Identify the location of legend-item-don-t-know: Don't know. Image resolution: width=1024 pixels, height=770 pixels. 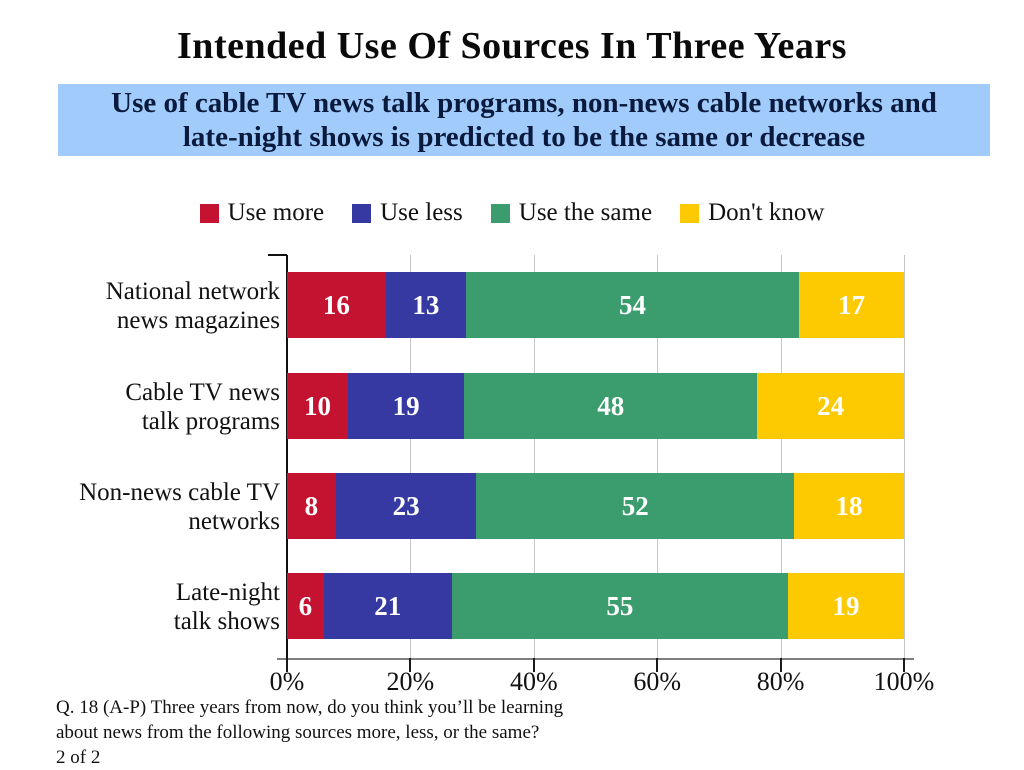
(752, 213).